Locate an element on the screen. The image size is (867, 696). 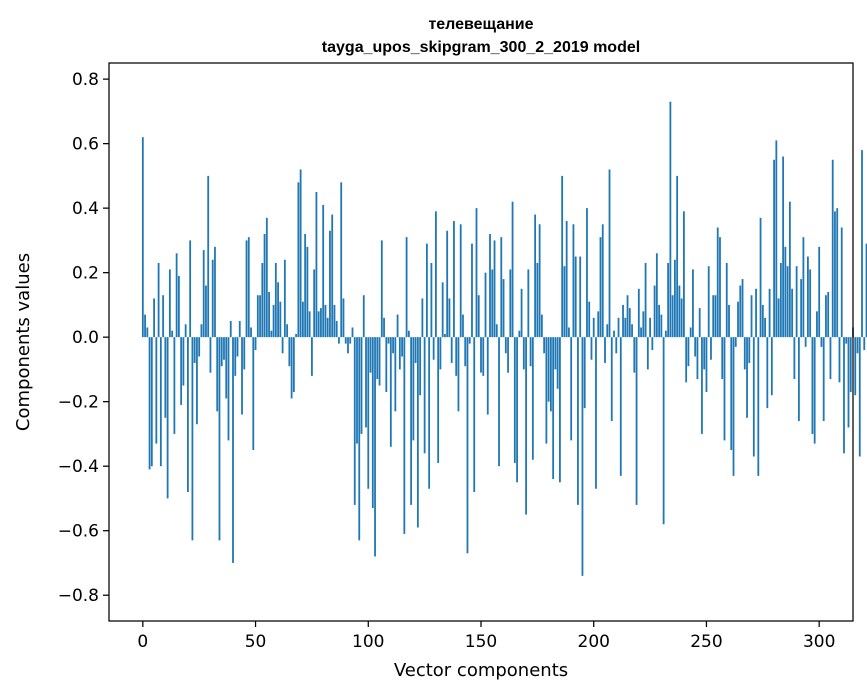
x-tick-label: 50 is located at coordinates (256, 642).